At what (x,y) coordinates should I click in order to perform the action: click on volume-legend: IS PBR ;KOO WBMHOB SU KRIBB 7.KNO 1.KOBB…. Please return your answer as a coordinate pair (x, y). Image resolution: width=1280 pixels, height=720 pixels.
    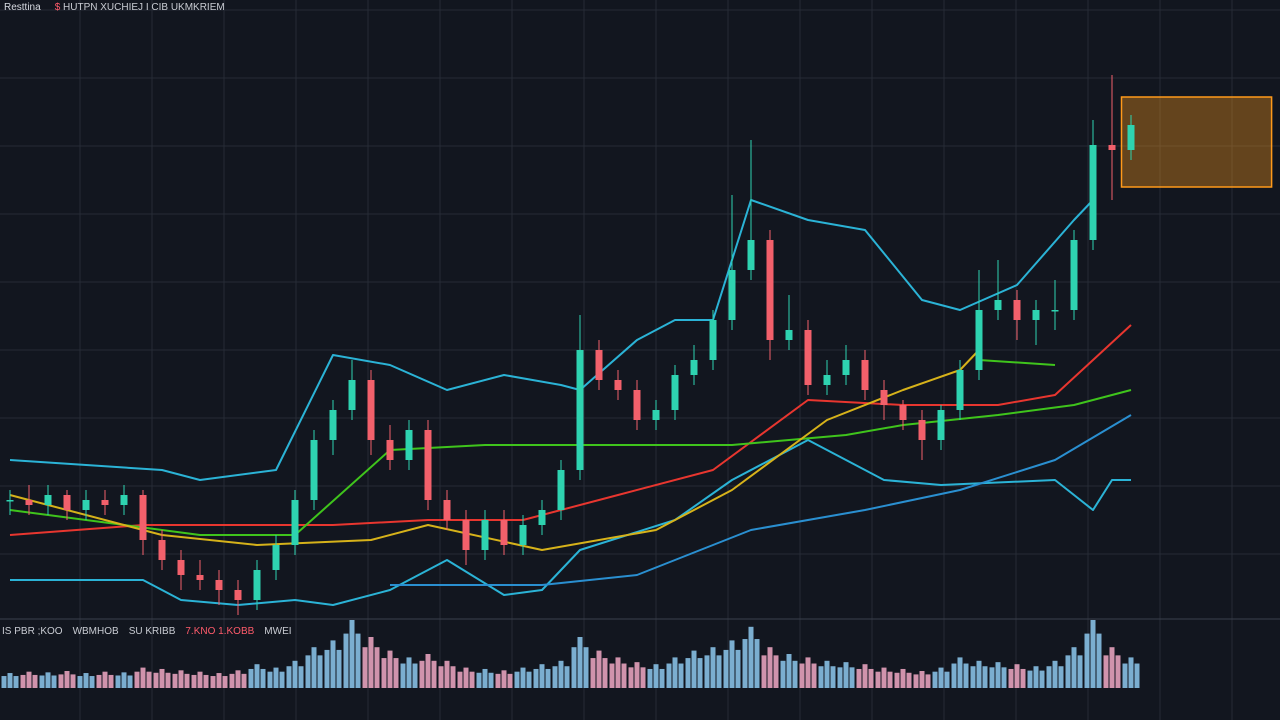
    Looking at the image, I should click on (147, 631).